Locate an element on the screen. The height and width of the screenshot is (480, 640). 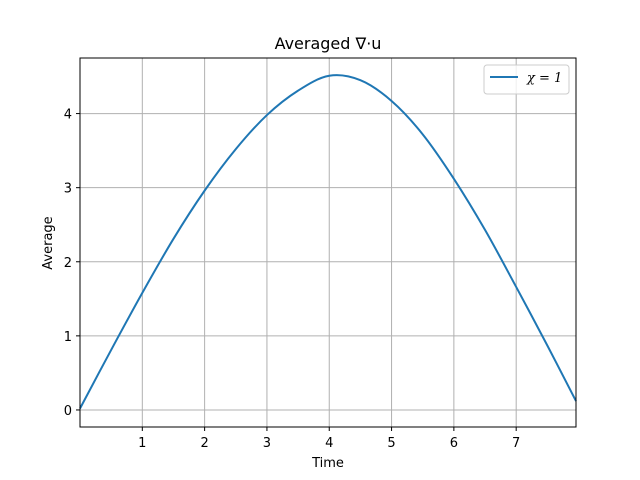
legend-label-chi-1: χ = 1 is located at coordinates (544, 78).